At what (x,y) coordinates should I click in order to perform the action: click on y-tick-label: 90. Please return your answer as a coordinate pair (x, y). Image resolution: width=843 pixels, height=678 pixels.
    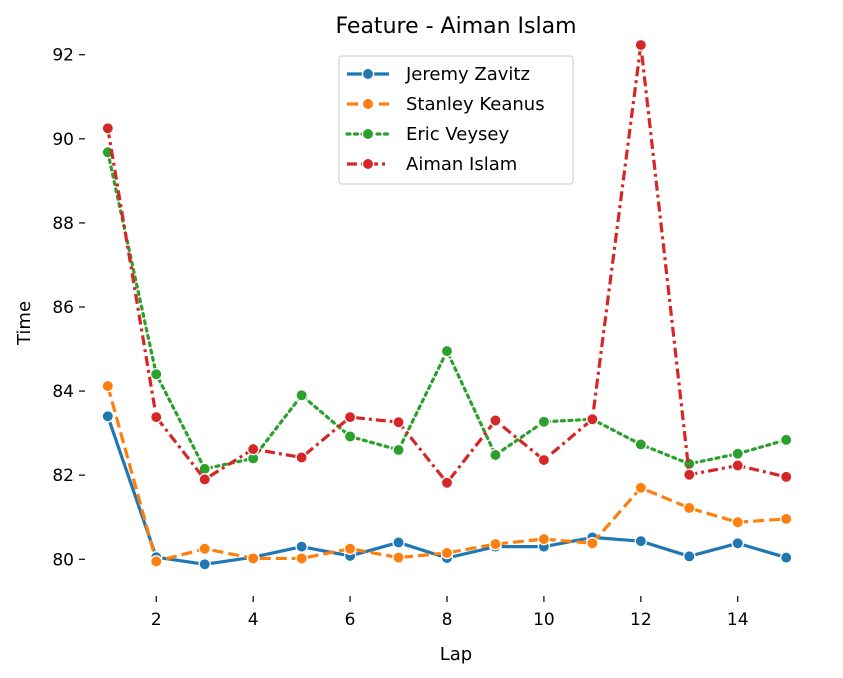
    Looking at the image, I should click on (63, 140).